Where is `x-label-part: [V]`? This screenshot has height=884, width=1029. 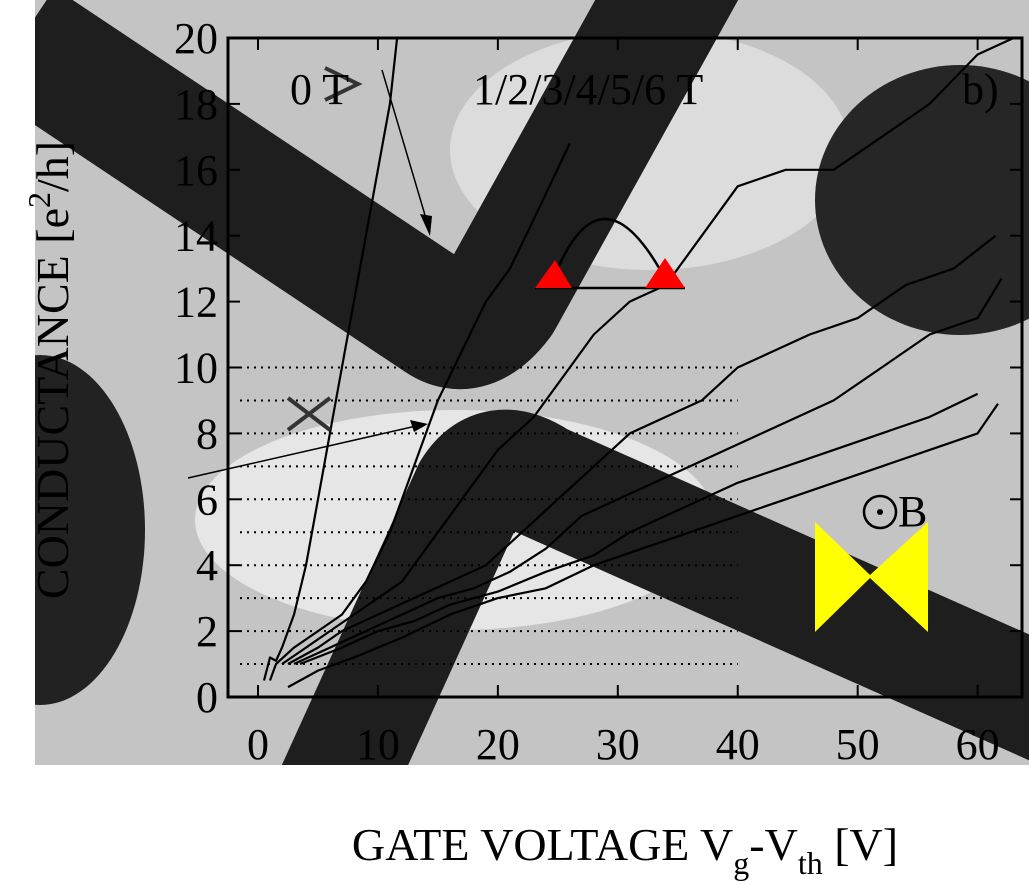 x-label-part: [V] is located at coordinates (860, 844).